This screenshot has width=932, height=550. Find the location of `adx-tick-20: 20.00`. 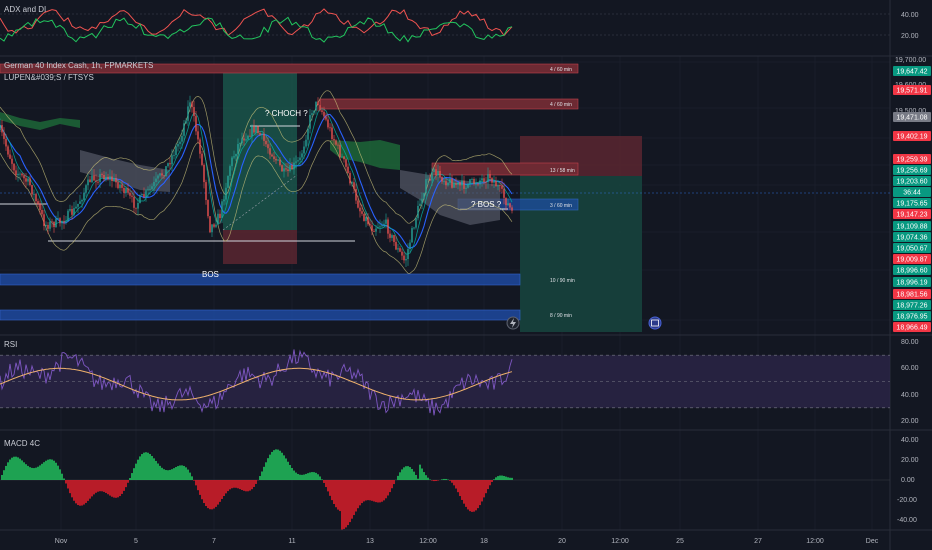

adx-tick-20: 20.00 is located at coordinates (910, 36).